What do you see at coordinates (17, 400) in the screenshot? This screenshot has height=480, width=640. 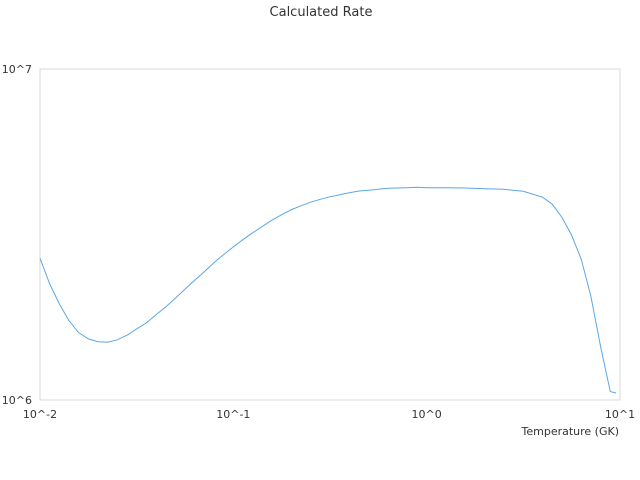 I see `y-tick-label: 10^6` at bounding box center [17, 400].